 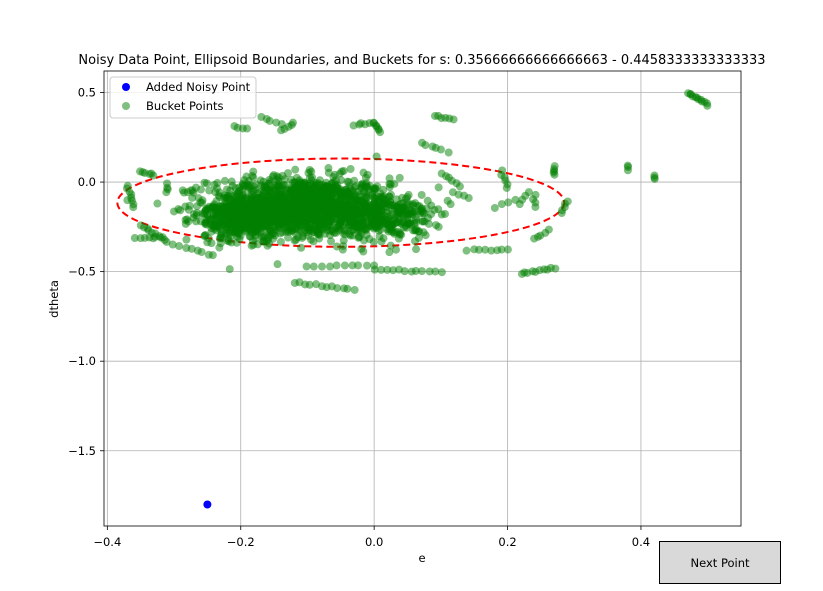 I want to click on noisy-point, so click(x=207, y=504).